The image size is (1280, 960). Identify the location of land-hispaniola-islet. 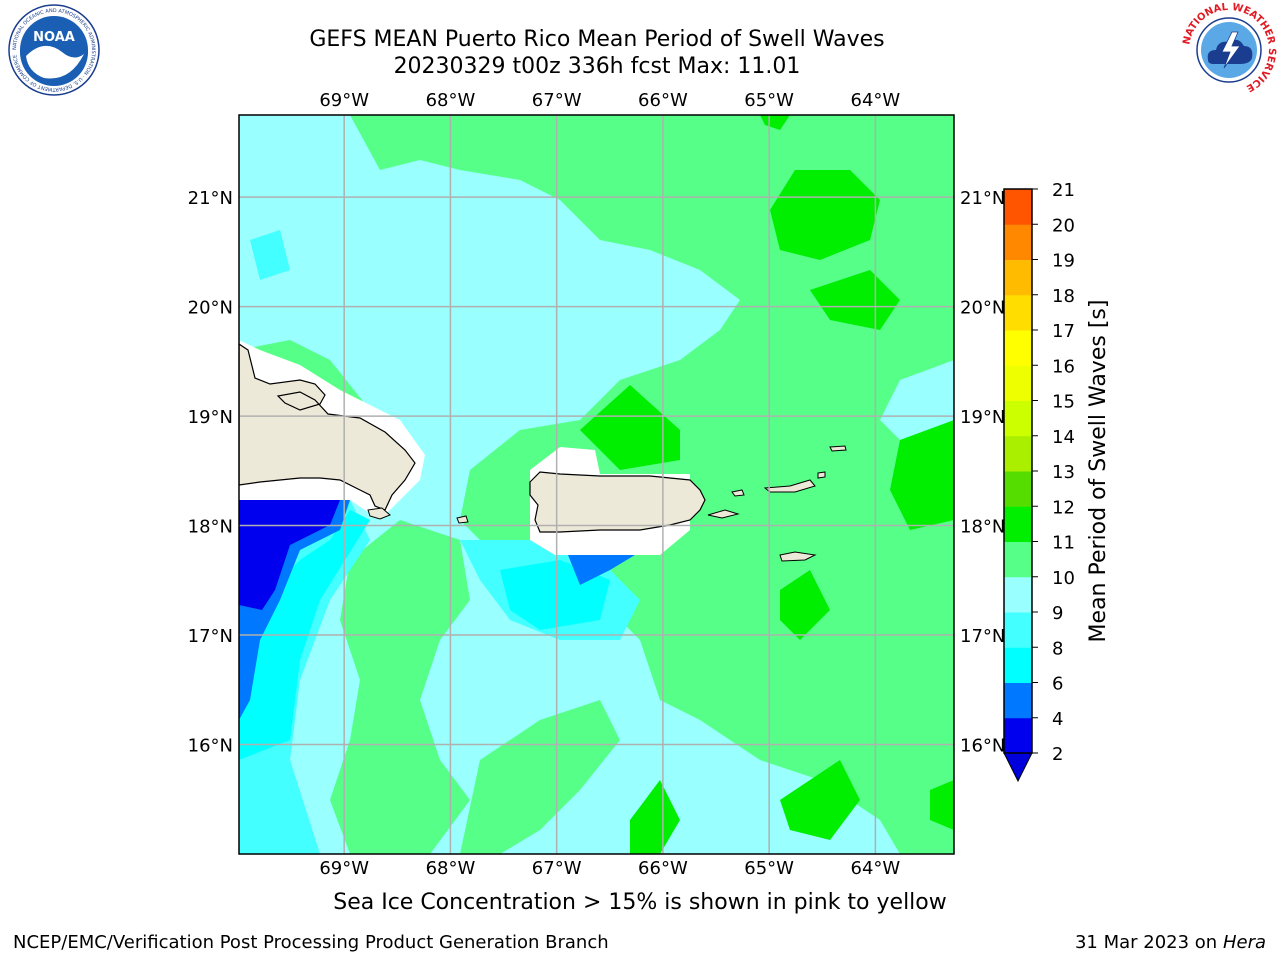
(379, 513).